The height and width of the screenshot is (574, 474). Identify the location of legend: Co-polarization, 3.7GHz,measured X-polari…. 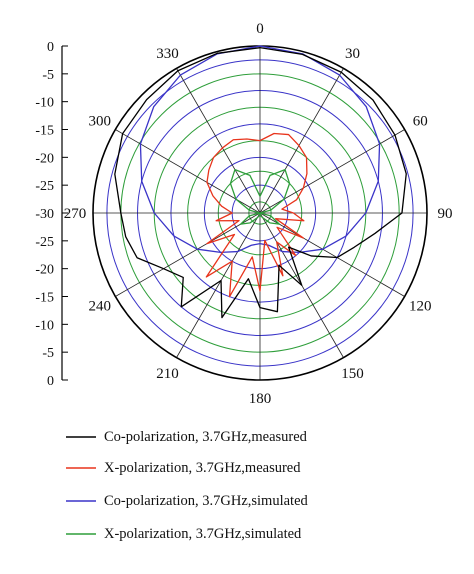
(187, 485).